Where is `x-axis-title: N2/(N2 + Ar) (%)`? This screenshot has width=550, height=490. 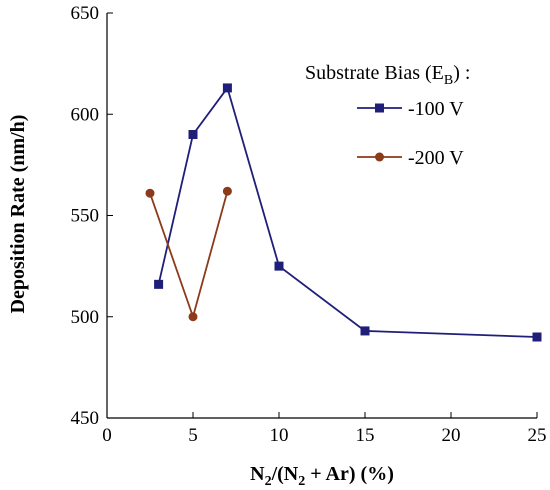
x-axis-title: N2/(N2 + Ar) (%) is located at coordinates (322, 476).